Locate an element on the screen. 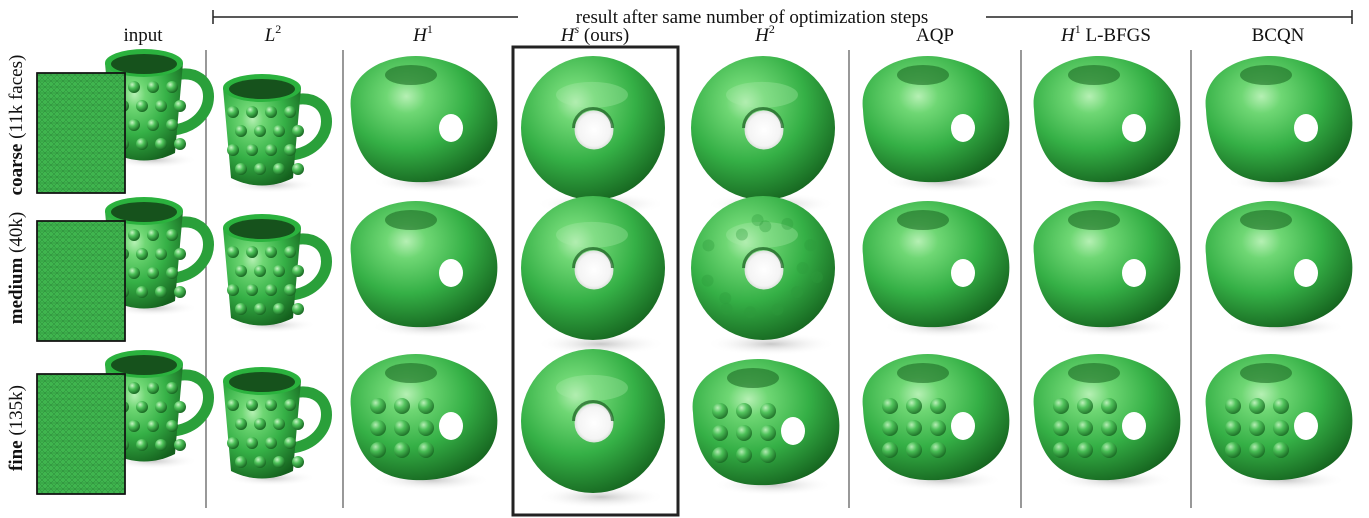 This screenshot has height=518, width=1369. shape-bcqn-medium is located at coordinates (1279, 269).